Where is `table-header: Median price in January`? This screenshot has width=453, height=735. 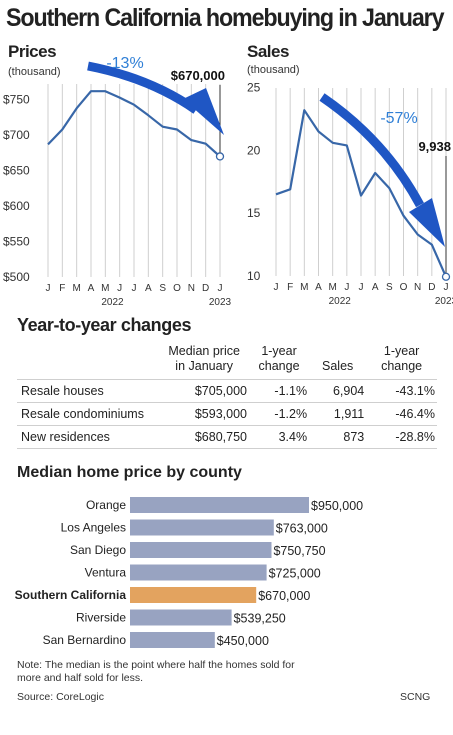 table-header: Median price in January is located at coordinates (204, 358).